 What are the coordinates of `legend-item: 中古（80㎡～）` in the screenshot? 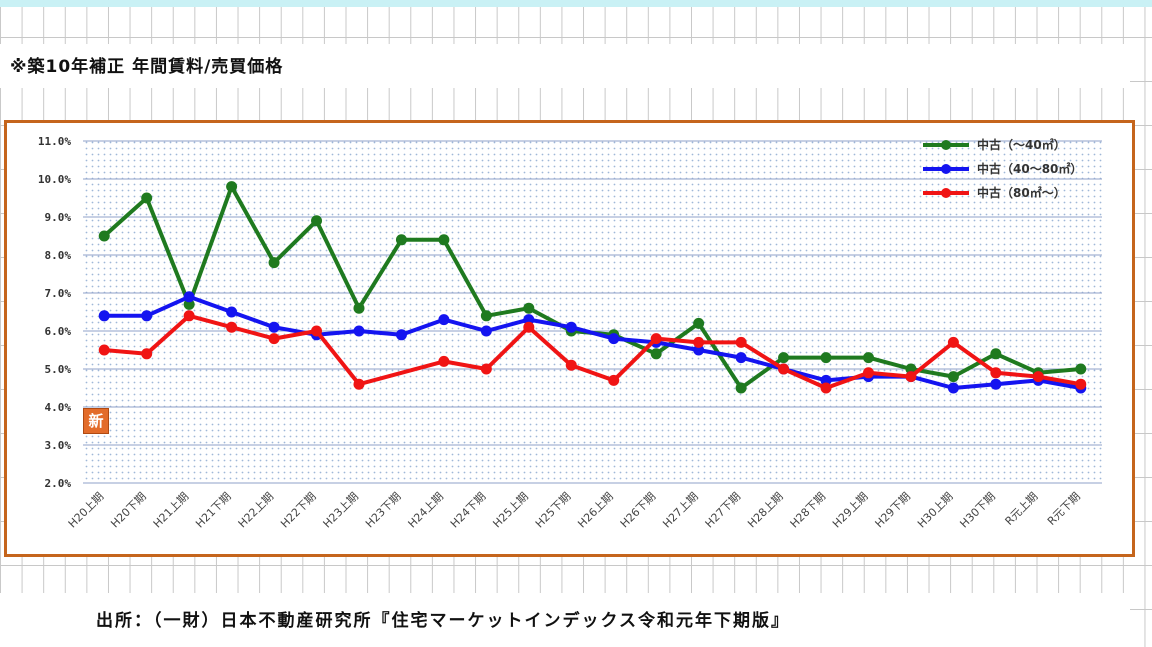 It's located at (994, 192).